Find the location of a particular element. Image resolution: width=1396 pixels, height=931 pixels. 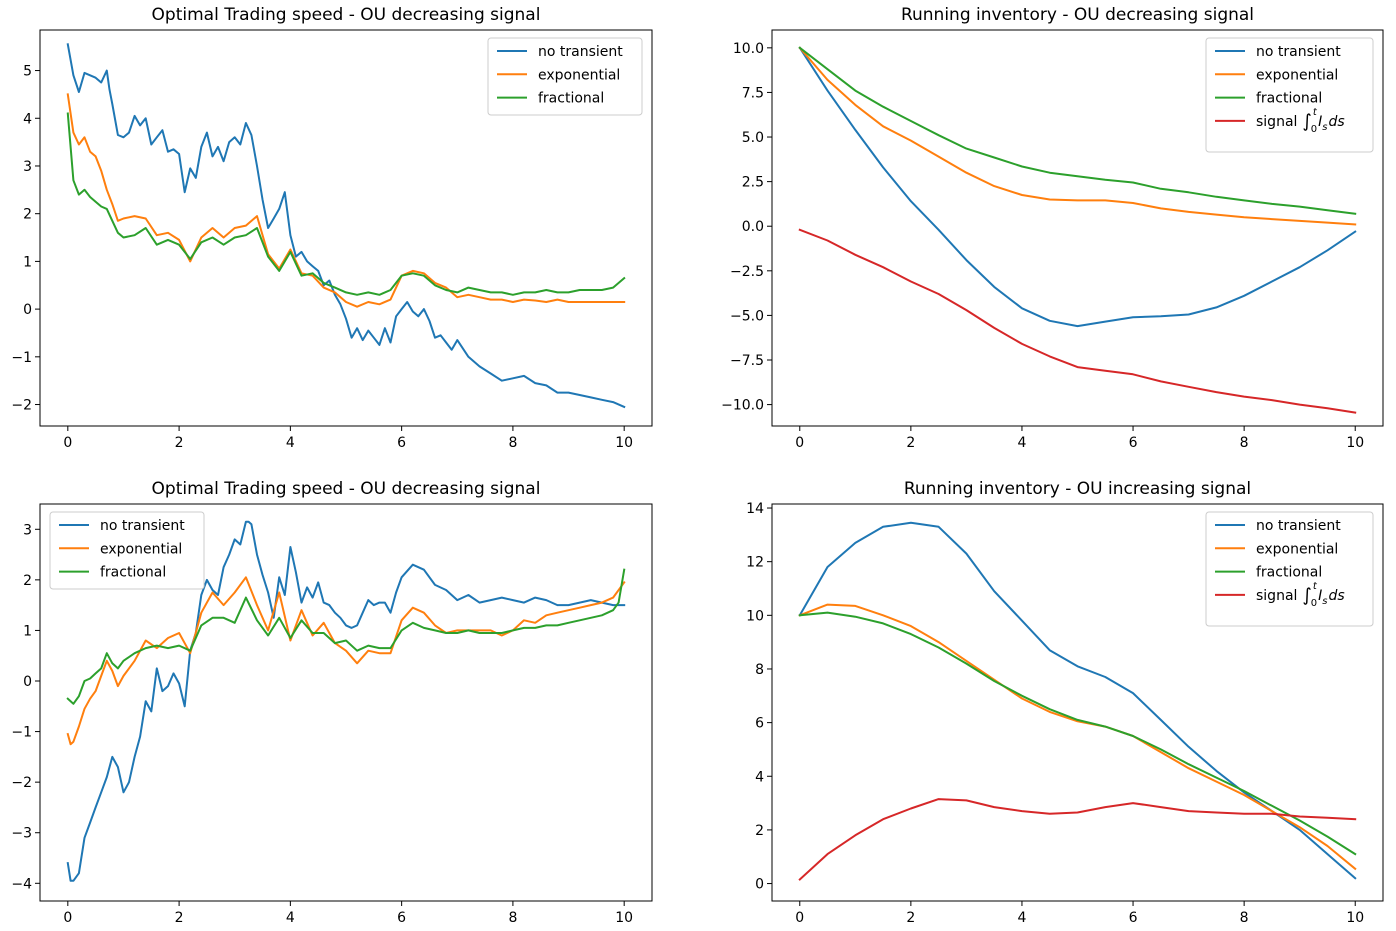

legend-label: signal ∫t 0Isds is located at coordinates (1300, 121).